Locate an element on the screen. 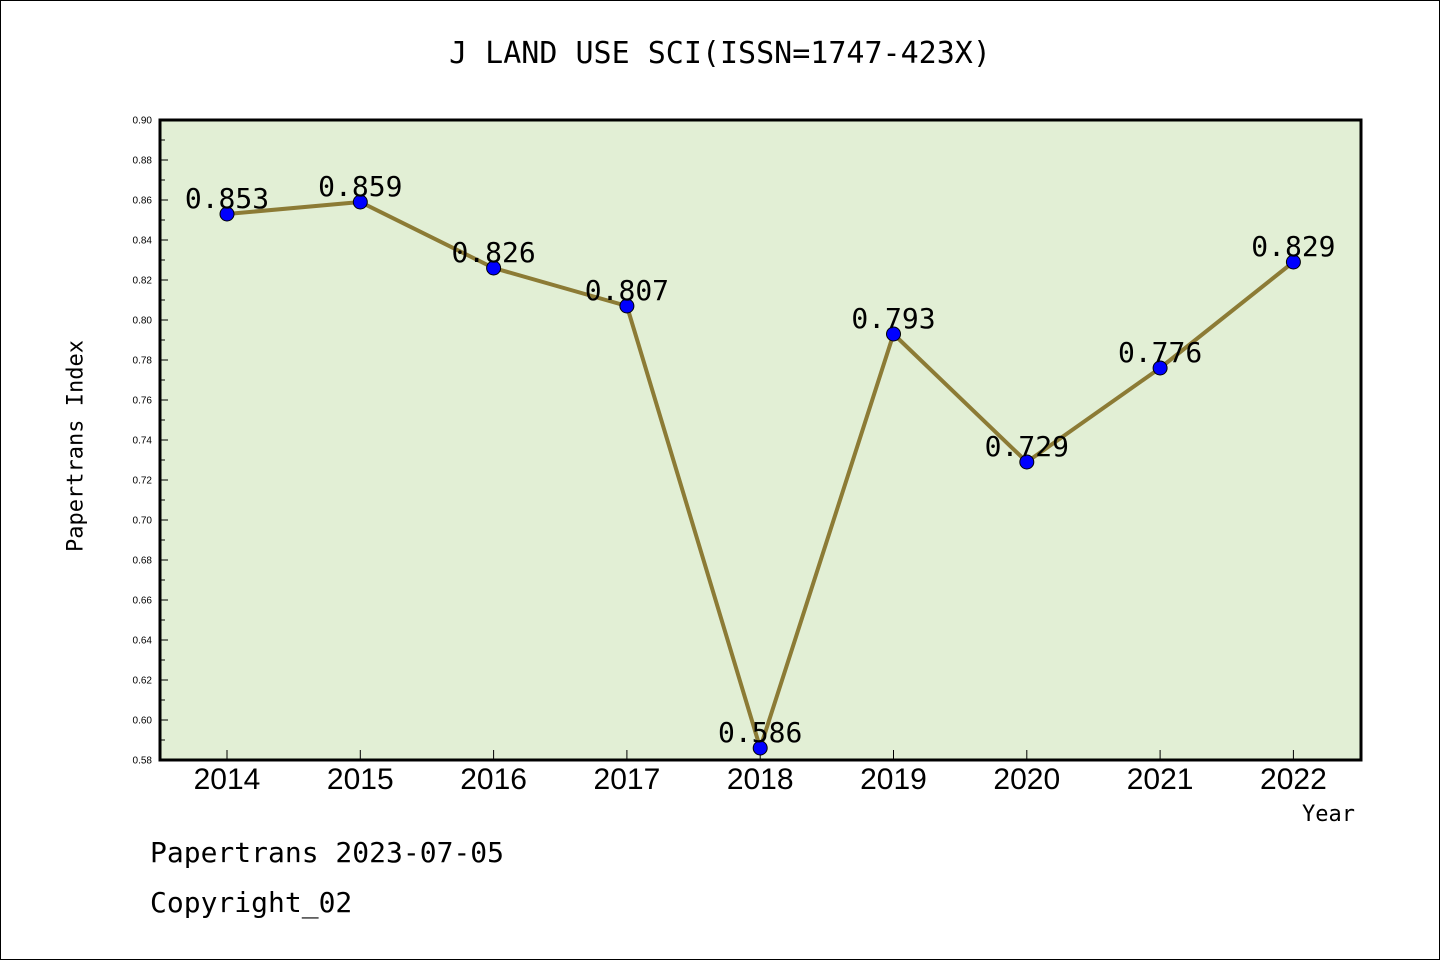 This screenshot has width=1440, height=960. footer-date: Papertrans 2023-07-05 is located at coordinates (327, 852).